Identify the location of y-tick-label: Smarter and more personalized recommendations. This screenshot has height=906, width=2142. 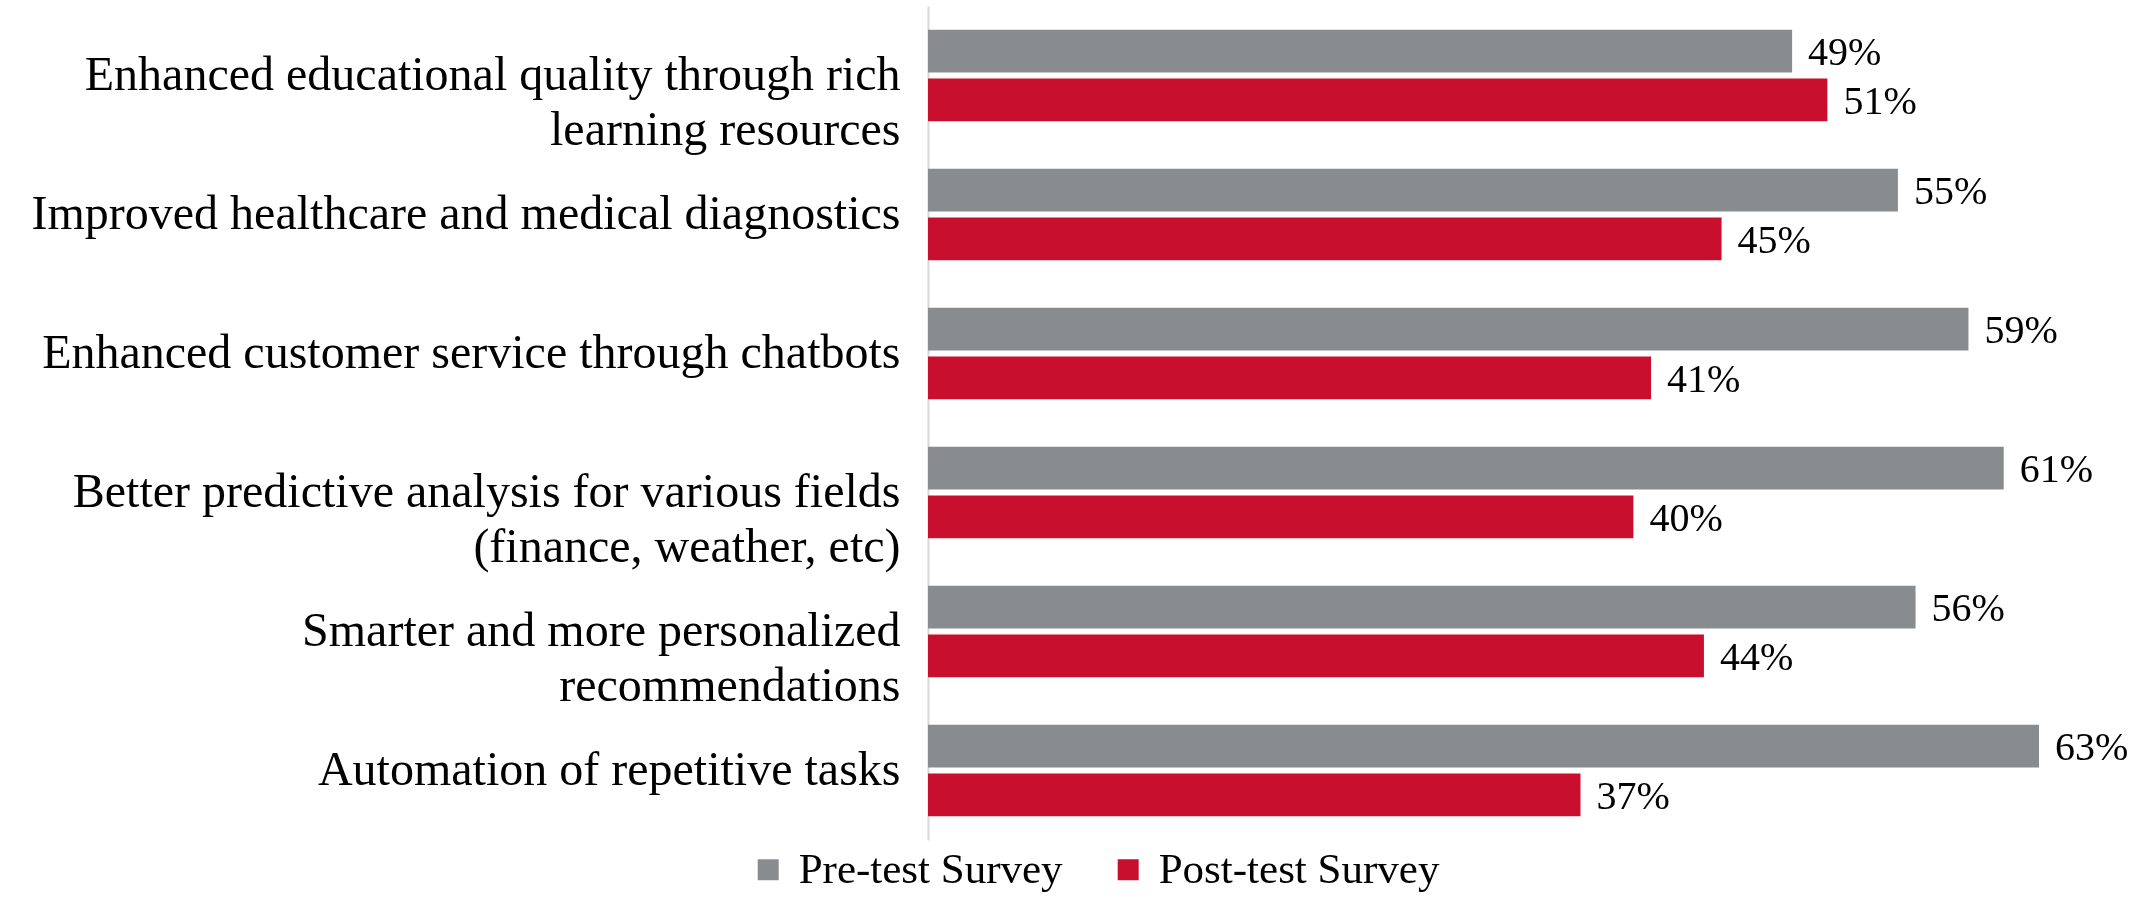
(601, 656).